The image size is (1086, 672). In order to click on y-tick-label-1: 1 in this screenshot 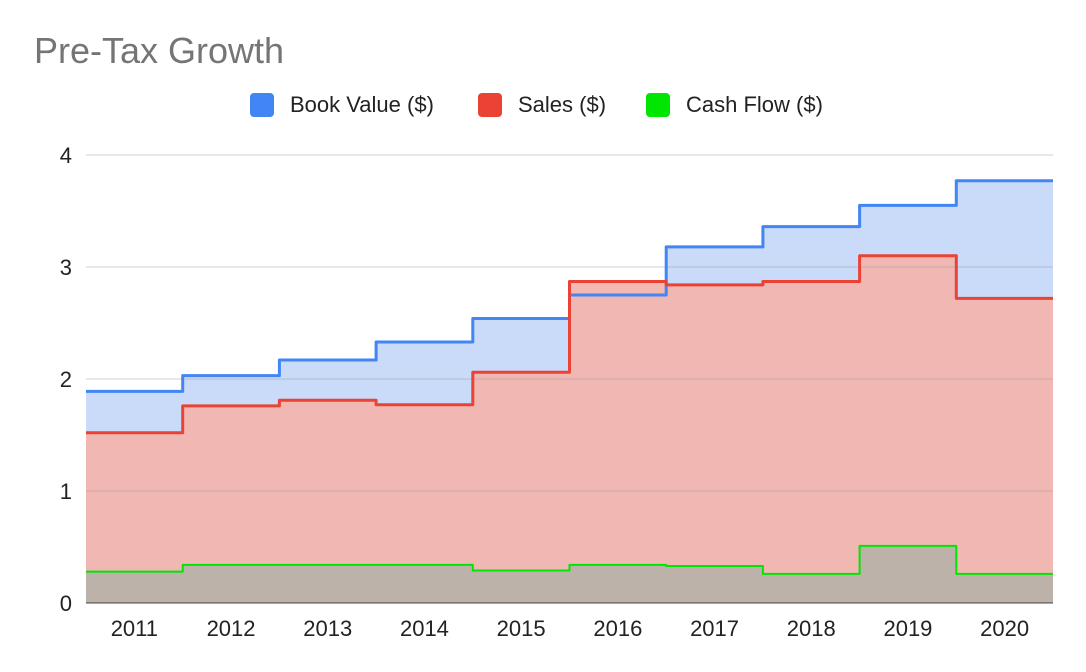, I will do `click(66, 491)`.